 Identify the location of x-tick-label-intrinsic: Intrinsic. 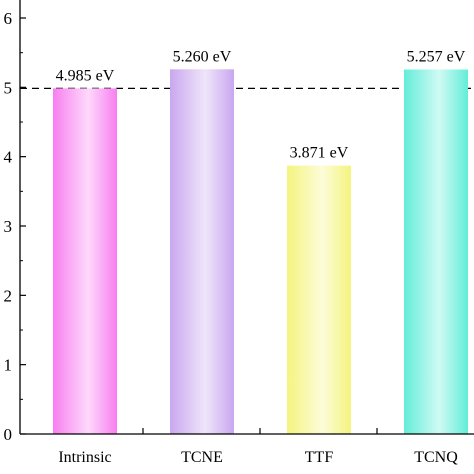
(84, 457).